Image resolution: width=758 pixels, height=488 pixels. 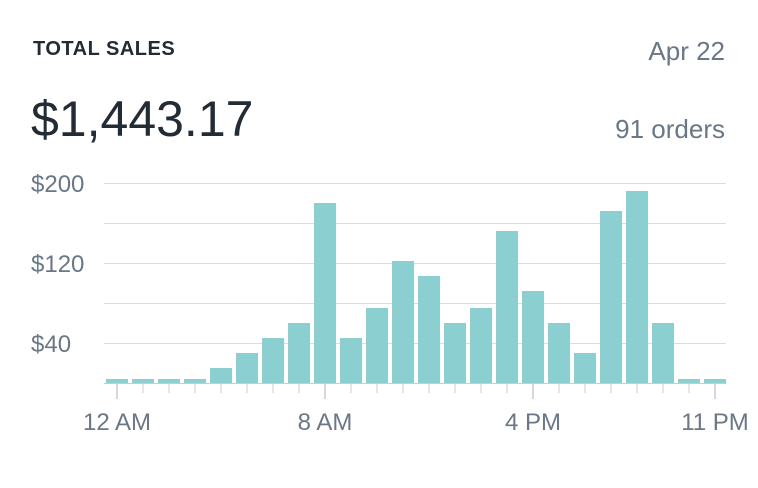 I want to click on y-tick-label: $40, so click(x=51, y=344).